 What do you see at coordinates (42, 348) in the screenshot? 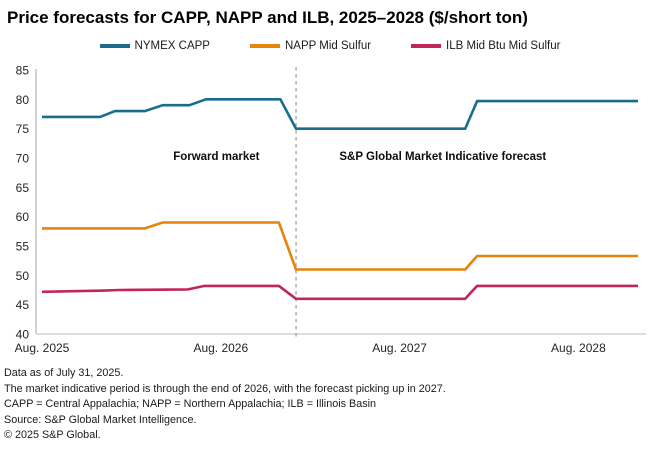
I see `x-tick-label: Aug. 2025` at bounding box center [42, 348].